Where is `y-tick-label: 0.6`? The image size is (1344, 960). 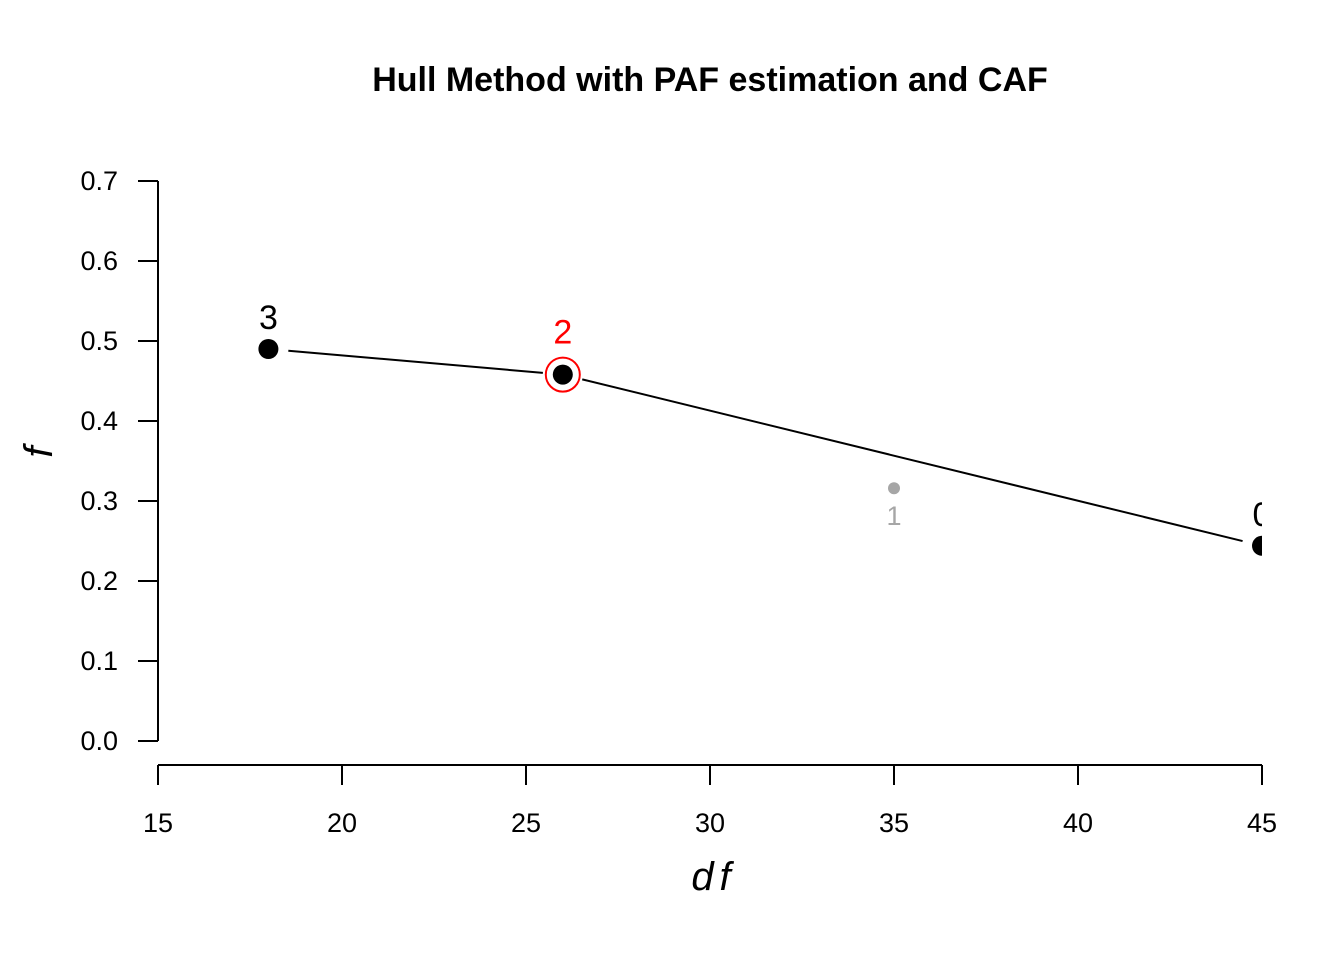 y-tick-label: 0.6 is located at coordinates (99, 261).